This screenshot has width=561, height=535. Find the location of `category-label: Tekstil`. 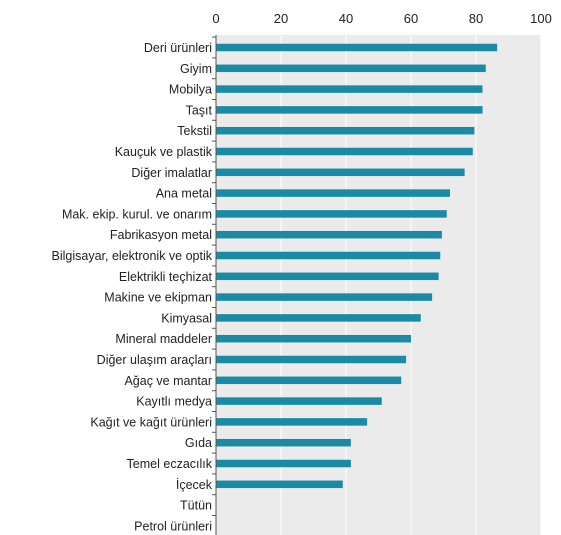

category-label: Tekstil is located at coordinates (194, 131).